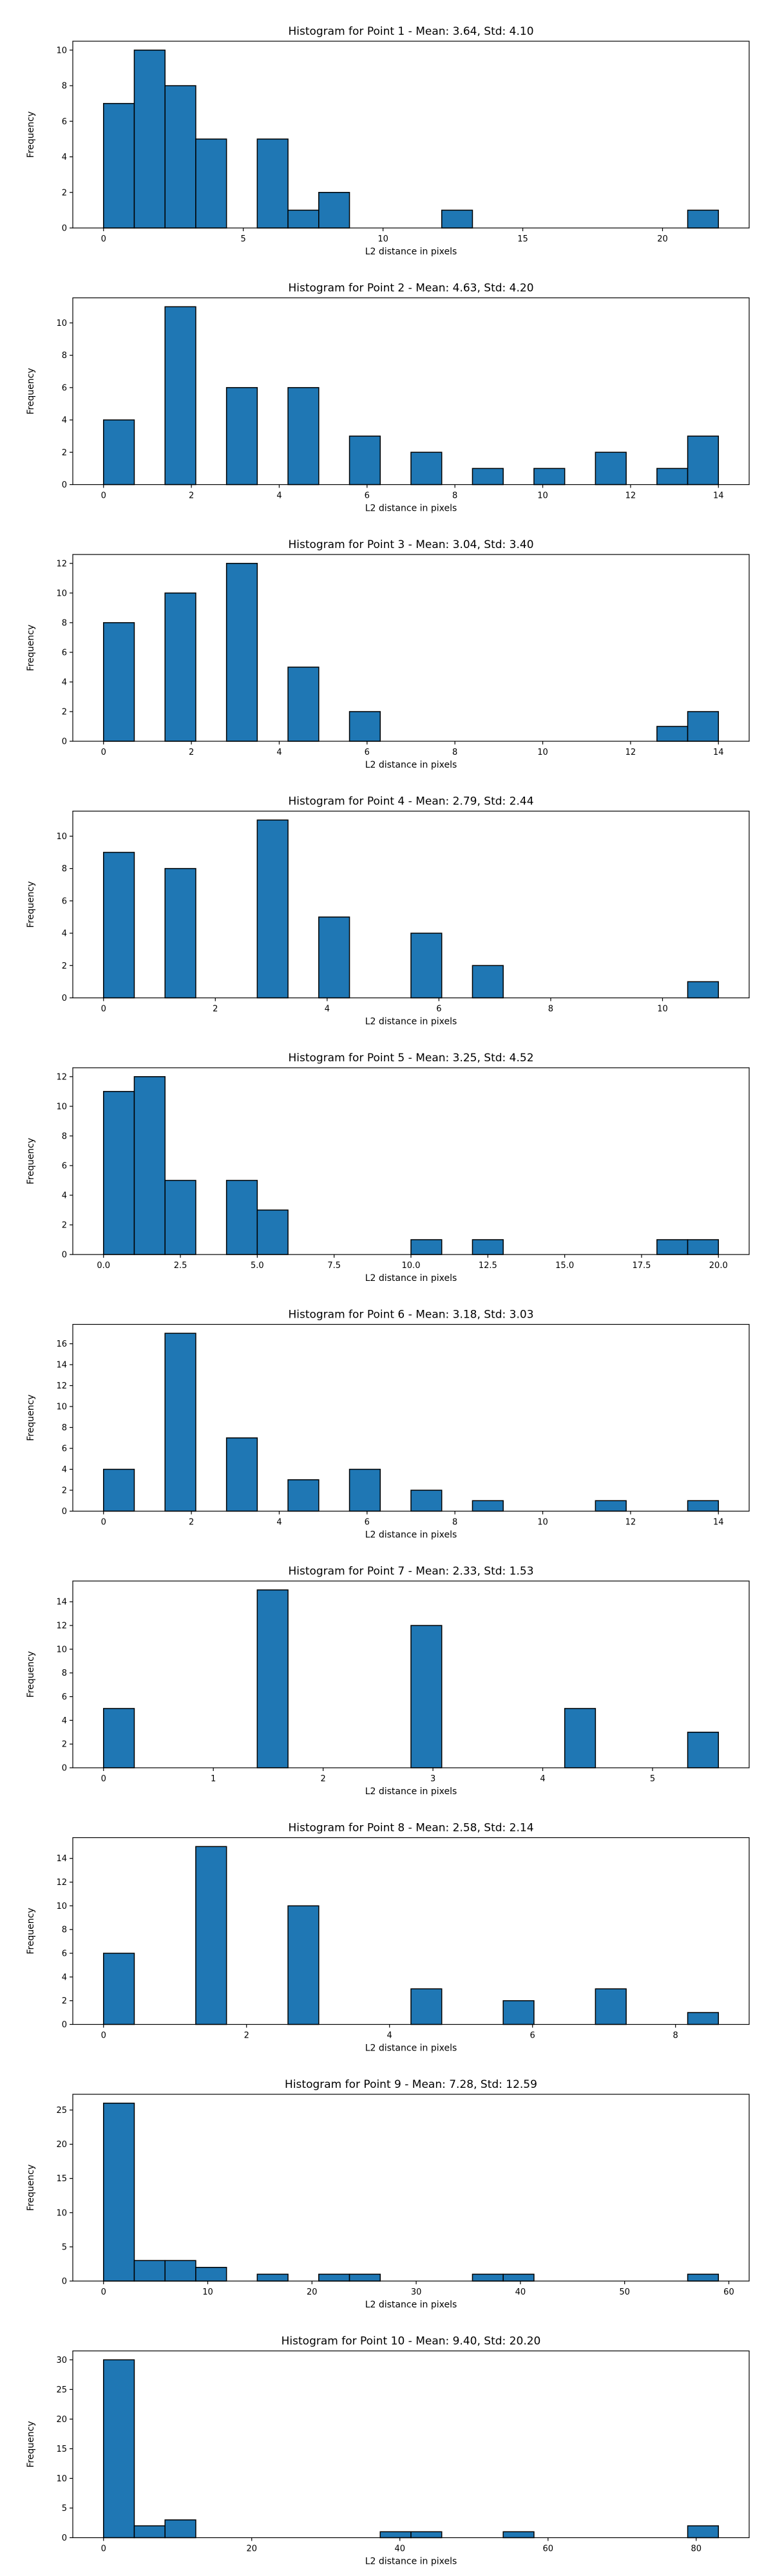 The width and height of the screenshot is (773, 2576). Describe the element at coordinates (64, 2247) in the screenshot. I see `y-tick-label: 5` at that location.